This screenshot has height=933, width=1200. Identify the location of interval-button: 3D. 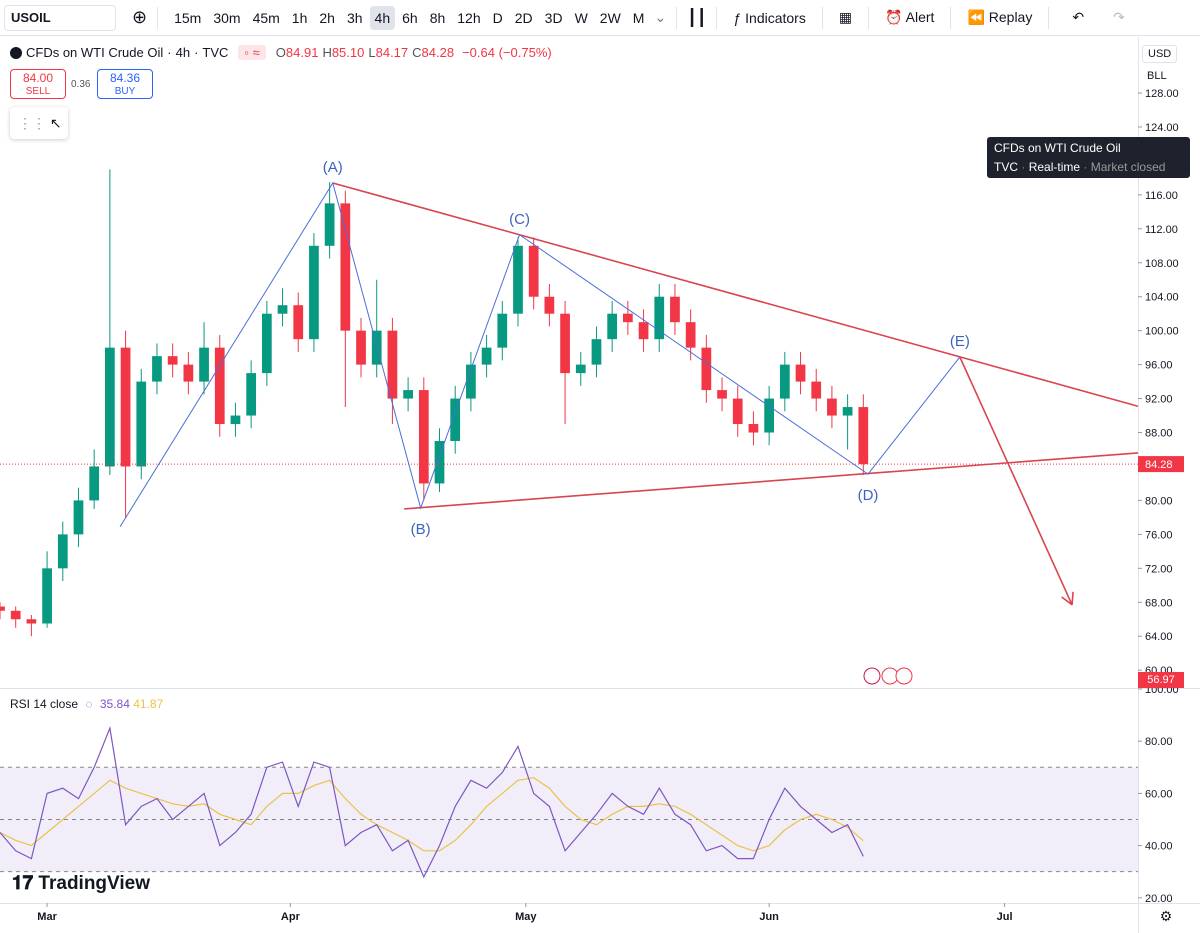
(553, 17).